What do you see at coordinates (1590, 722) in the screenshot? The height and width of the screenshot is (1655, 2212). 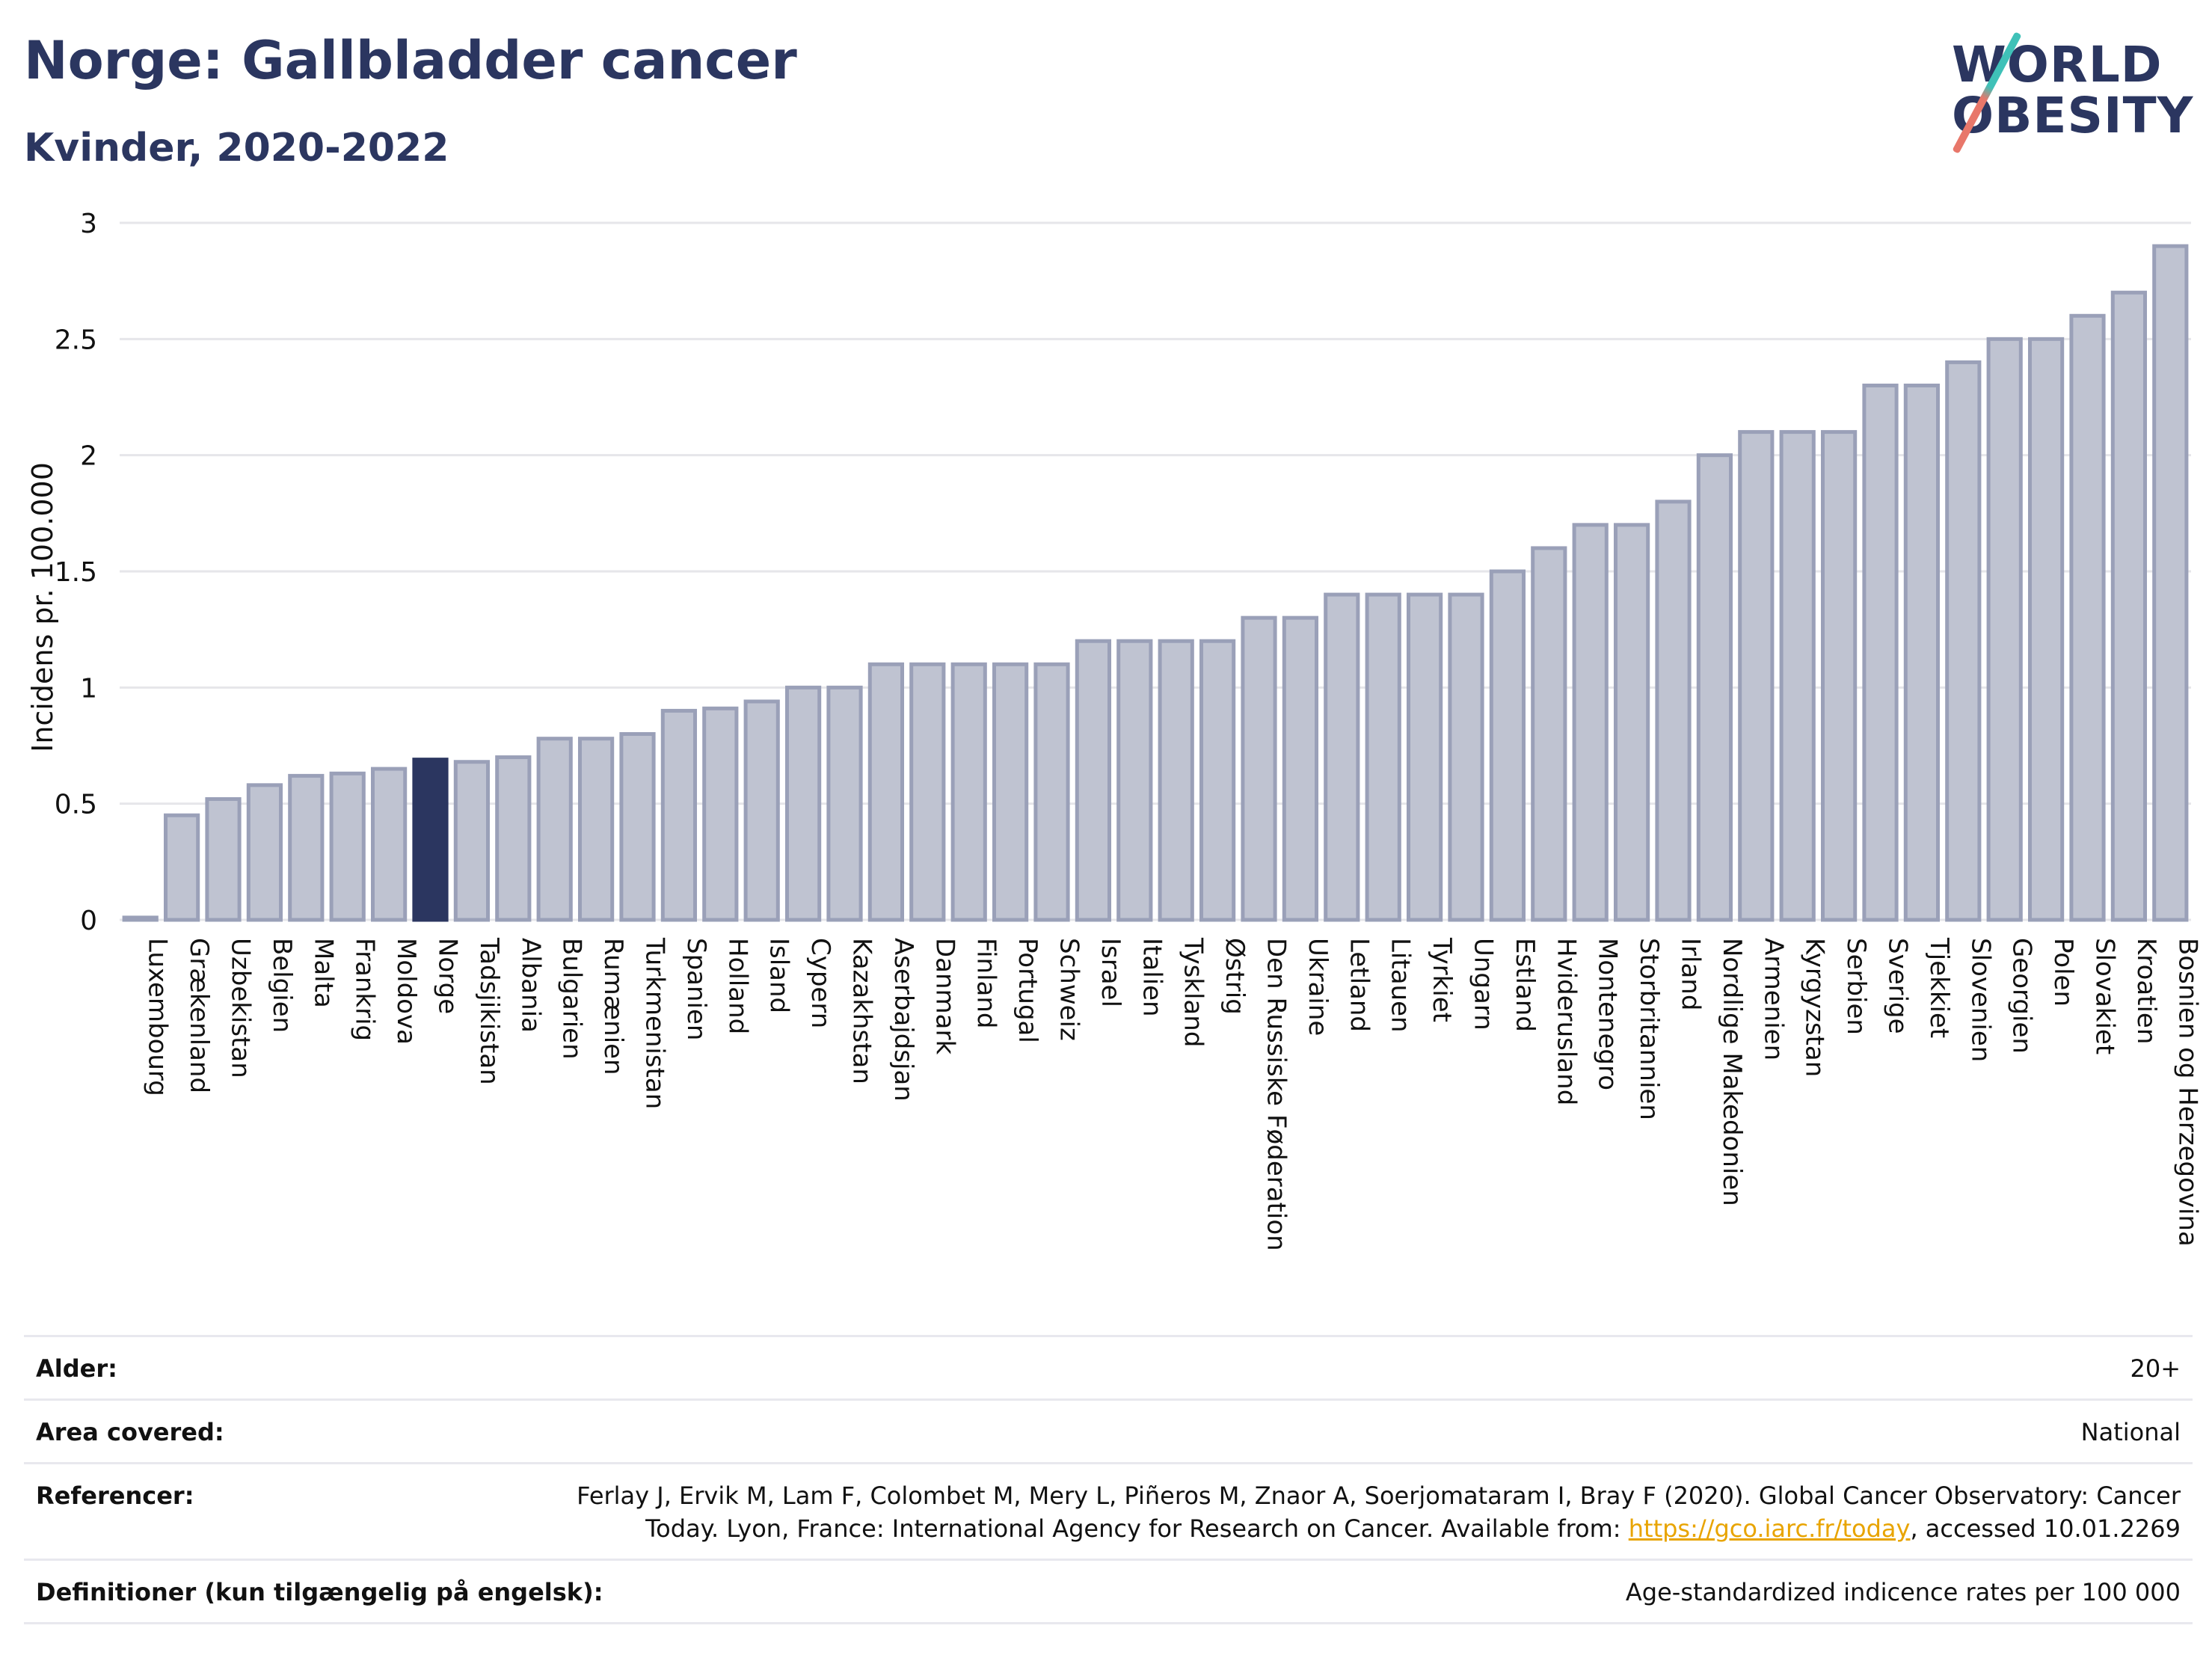 I see `bar-montenegro` at bounding box center [1590, 722].